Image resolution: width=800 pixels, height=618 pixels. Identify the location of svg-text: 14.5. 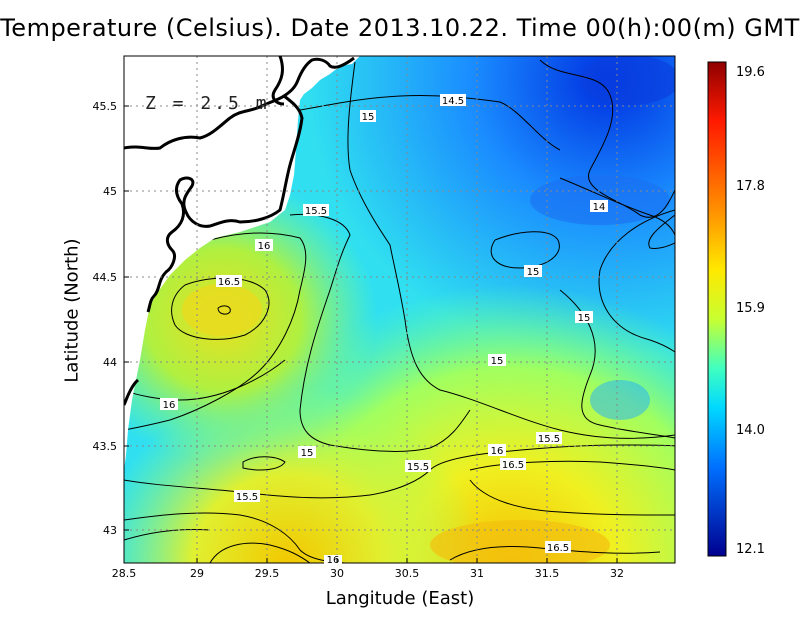
(453, 101).